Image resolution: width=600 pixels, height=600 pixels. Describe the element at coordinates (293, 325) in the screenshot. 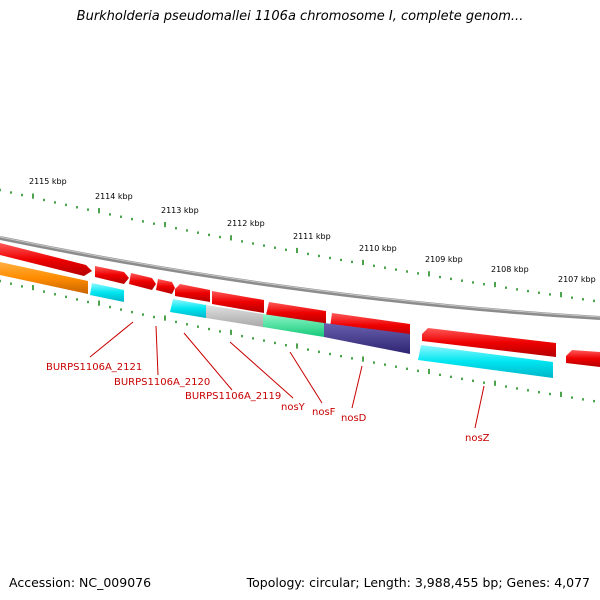

I see `gene-green-nosF` at that location.